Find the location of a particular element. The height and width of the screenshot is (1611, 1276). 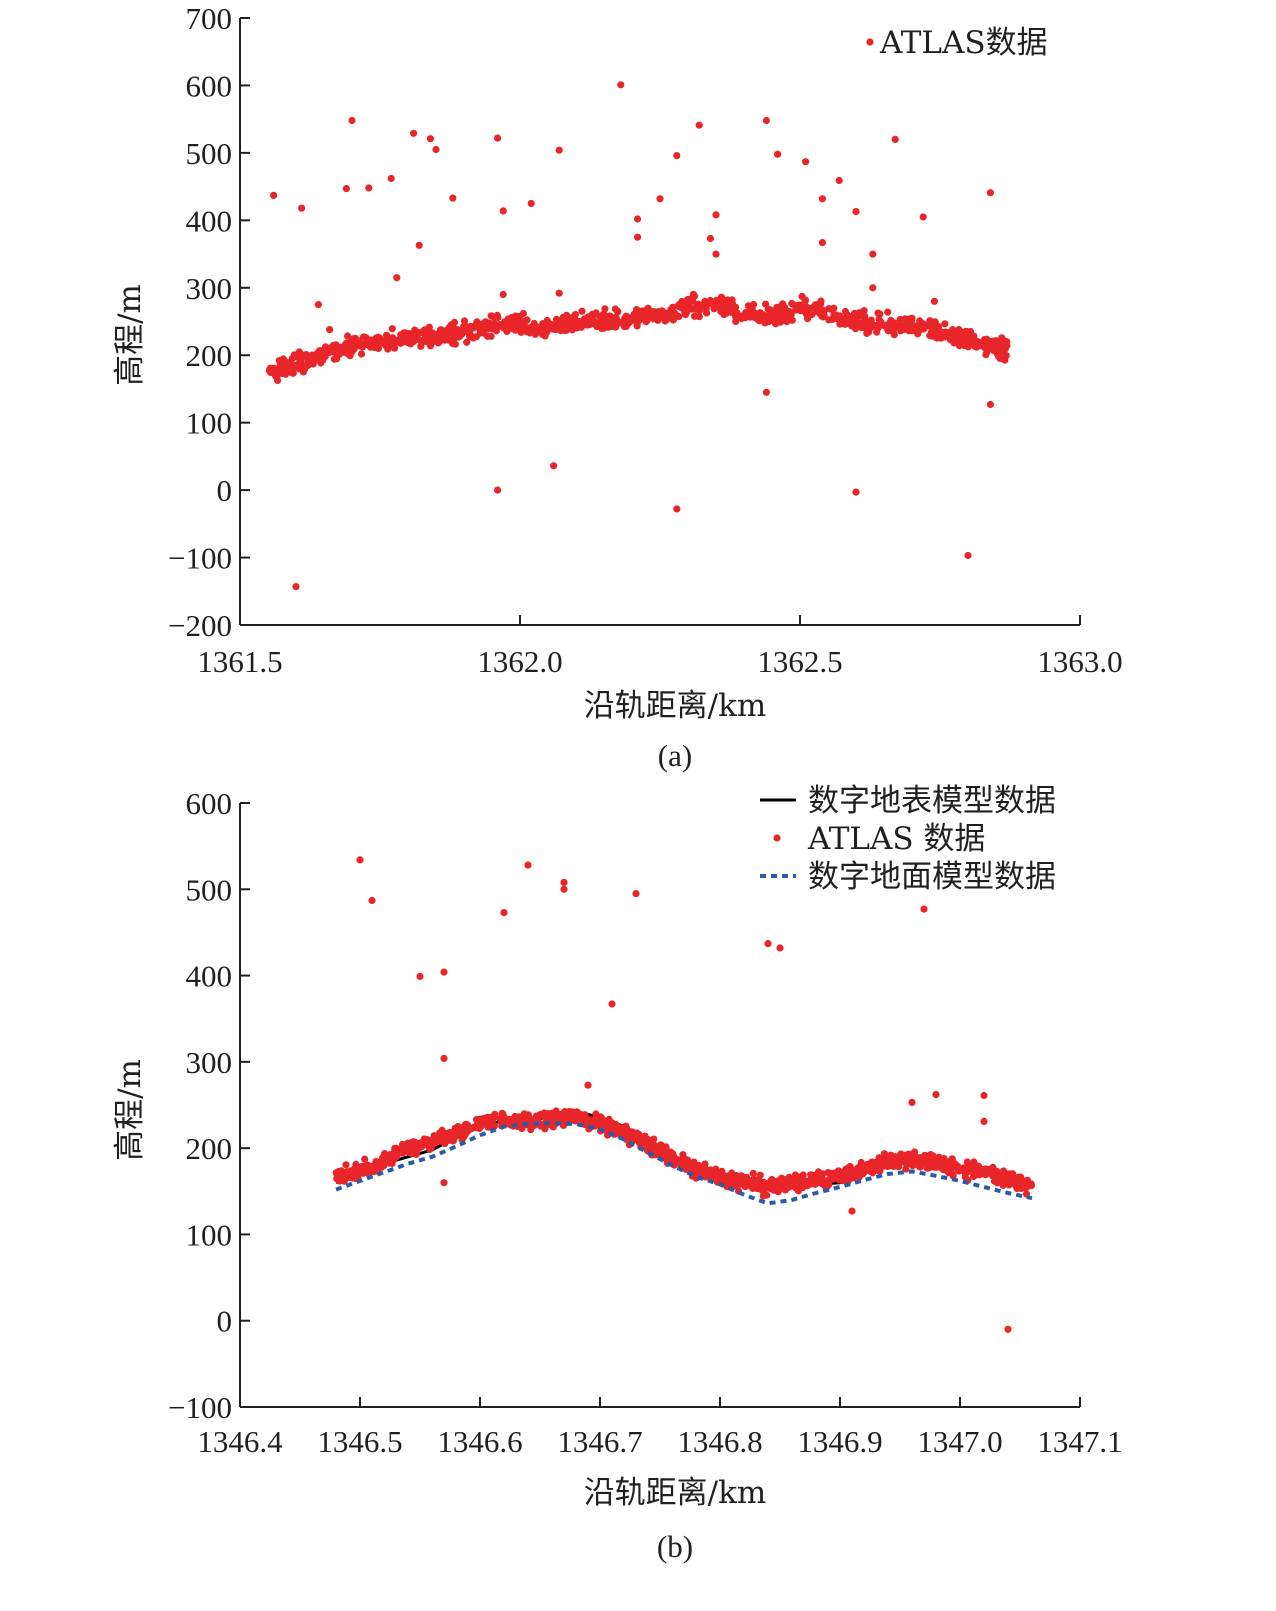

x-tick-label: 1347.0 is located at coordinates (959, 1441).